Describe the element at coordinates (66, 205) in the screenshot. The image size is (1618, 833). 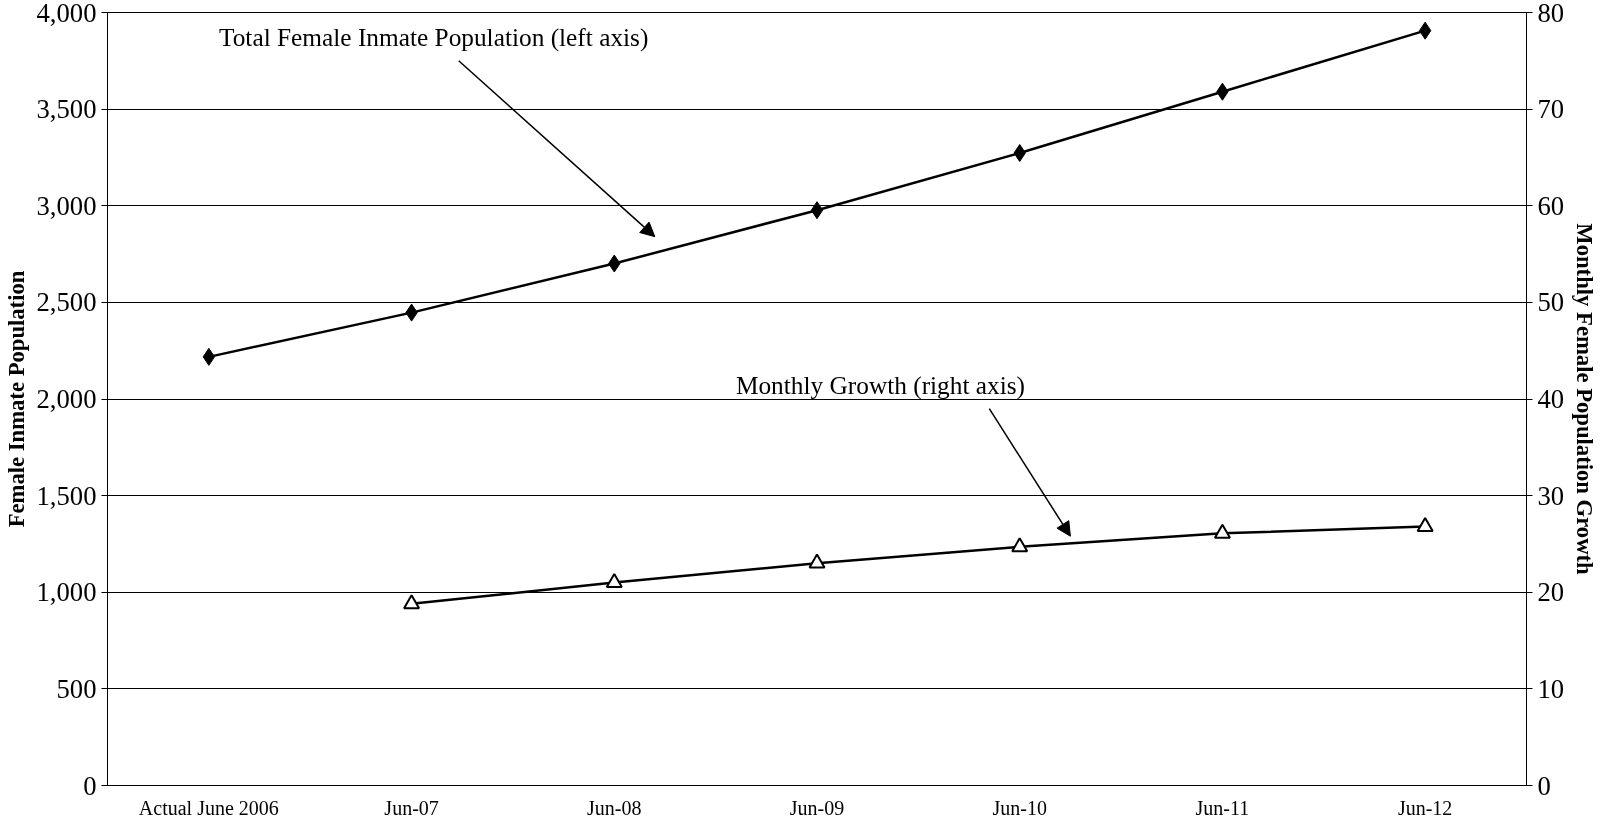
I see `y-tick-label: 3,000` at that location.